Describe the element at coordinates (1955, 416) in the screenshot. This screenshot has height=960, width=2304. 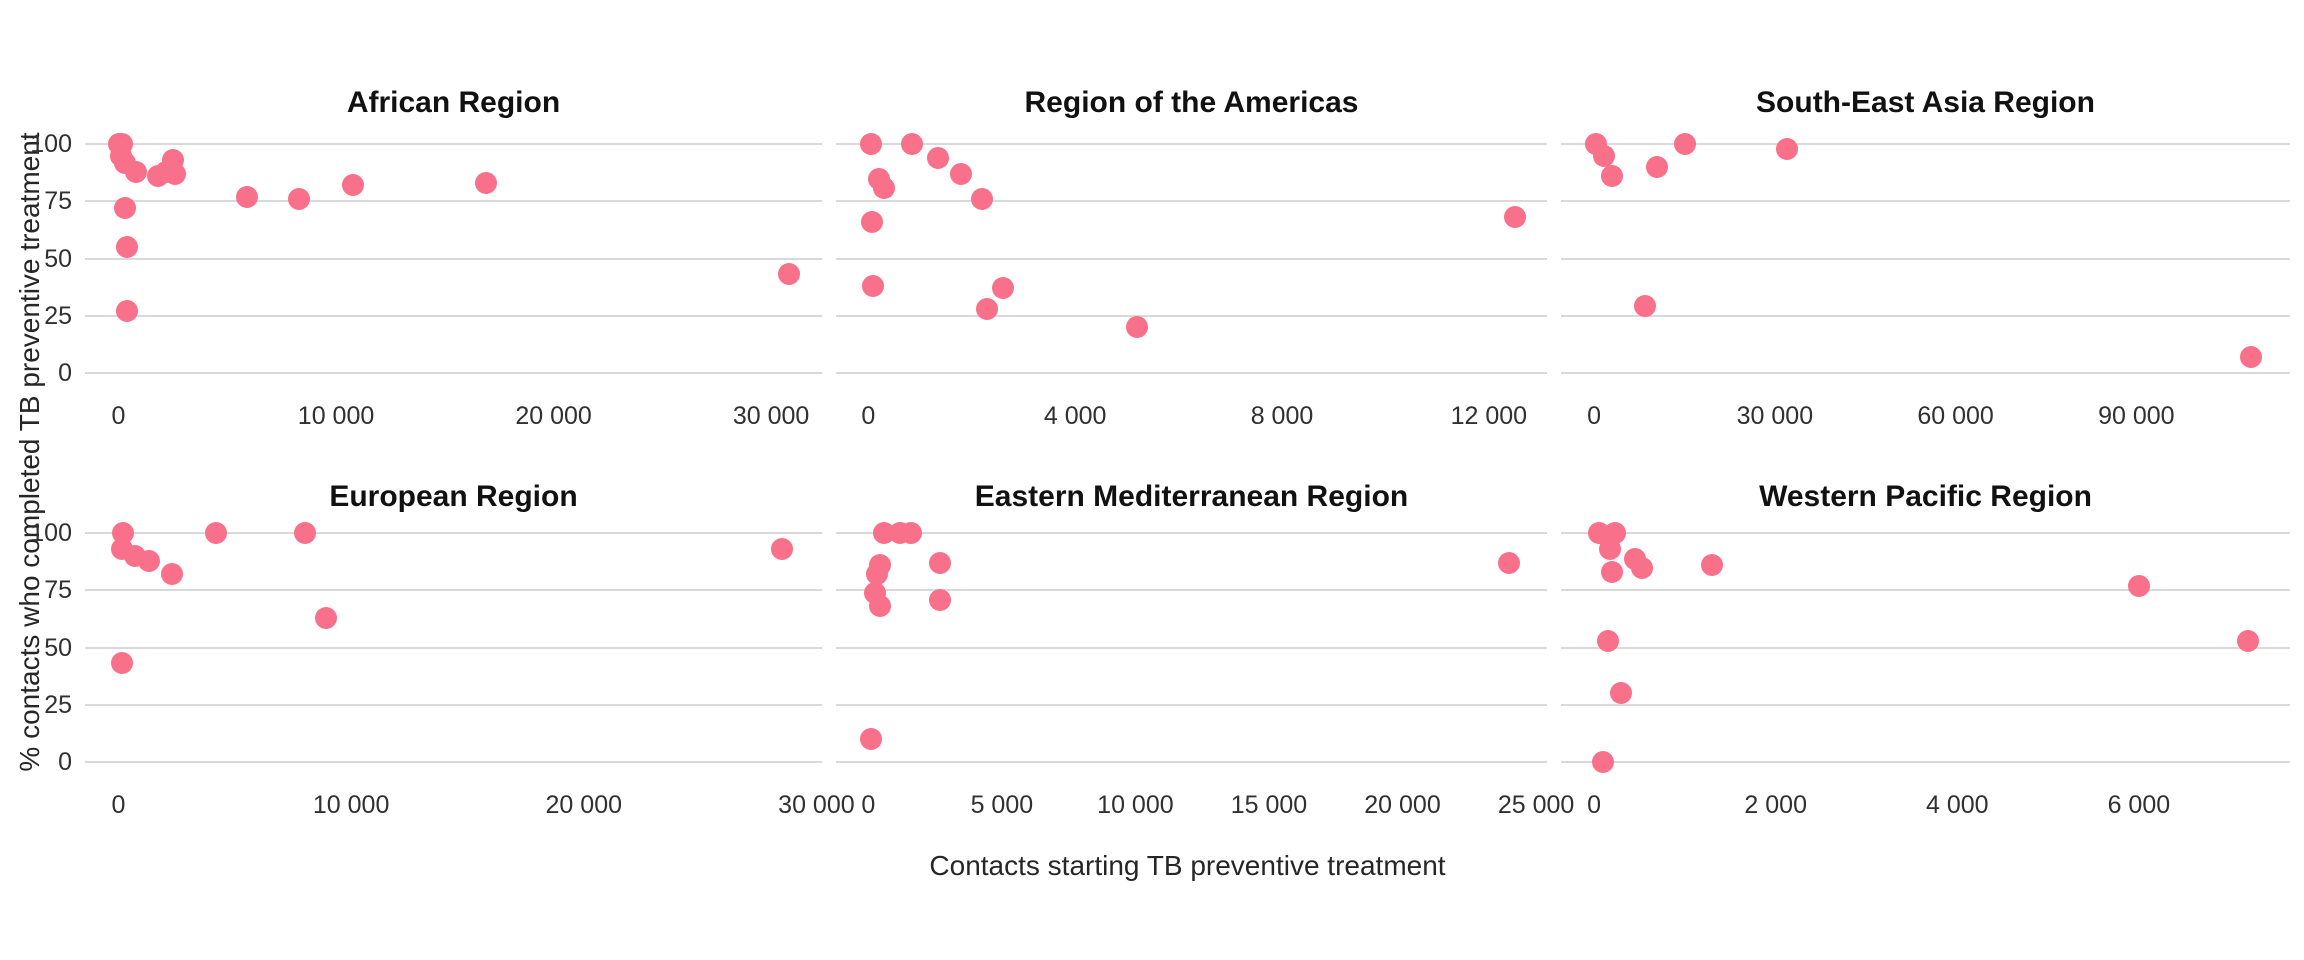
I see `x-tick-label: 60 000` at that location.